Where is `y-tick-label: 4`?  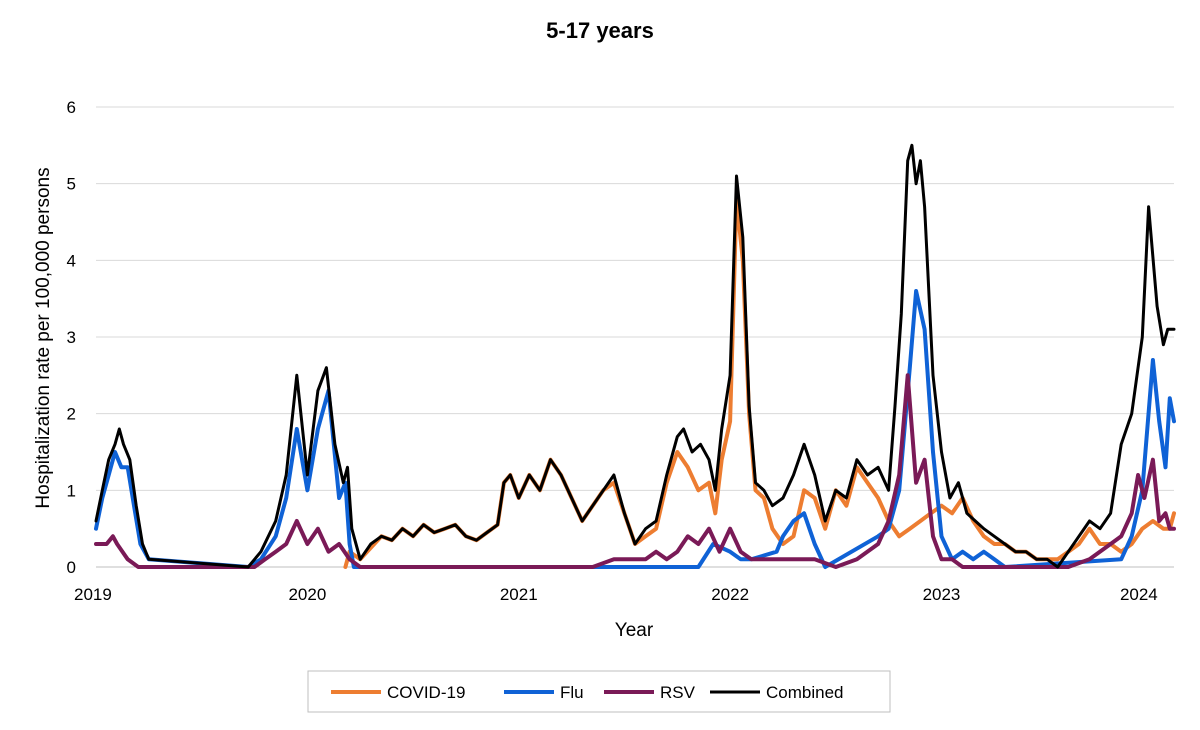
y-tick-label: 4 is located at coordinates (71, 260).